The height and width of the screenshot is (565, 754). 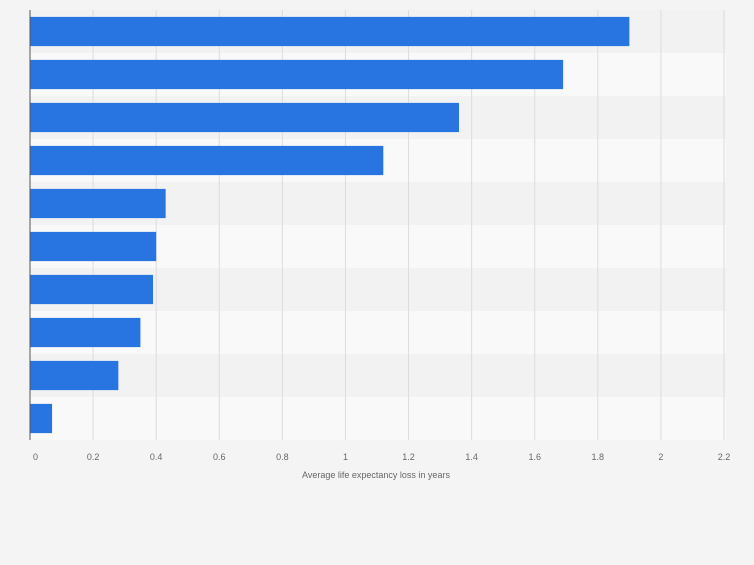 I want to click on x-tick-label: 0.2, so click(x=93, y=457).